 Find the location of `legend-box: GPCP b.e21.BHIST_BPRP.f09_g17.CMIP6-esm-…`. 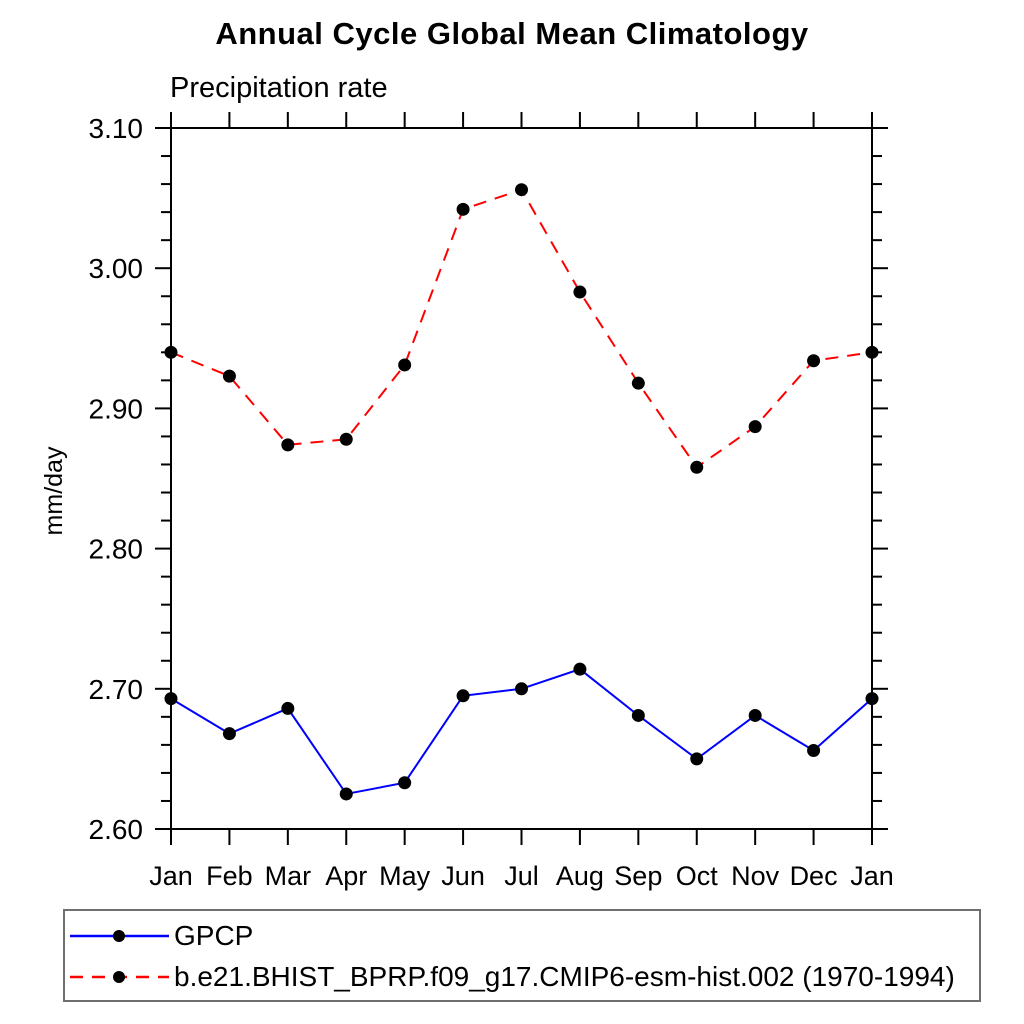

legend-box: GPCP b.e21.BHIST_BPRP.f09_g17.CMIP6-esm-… is located at coordinates (522, 955).